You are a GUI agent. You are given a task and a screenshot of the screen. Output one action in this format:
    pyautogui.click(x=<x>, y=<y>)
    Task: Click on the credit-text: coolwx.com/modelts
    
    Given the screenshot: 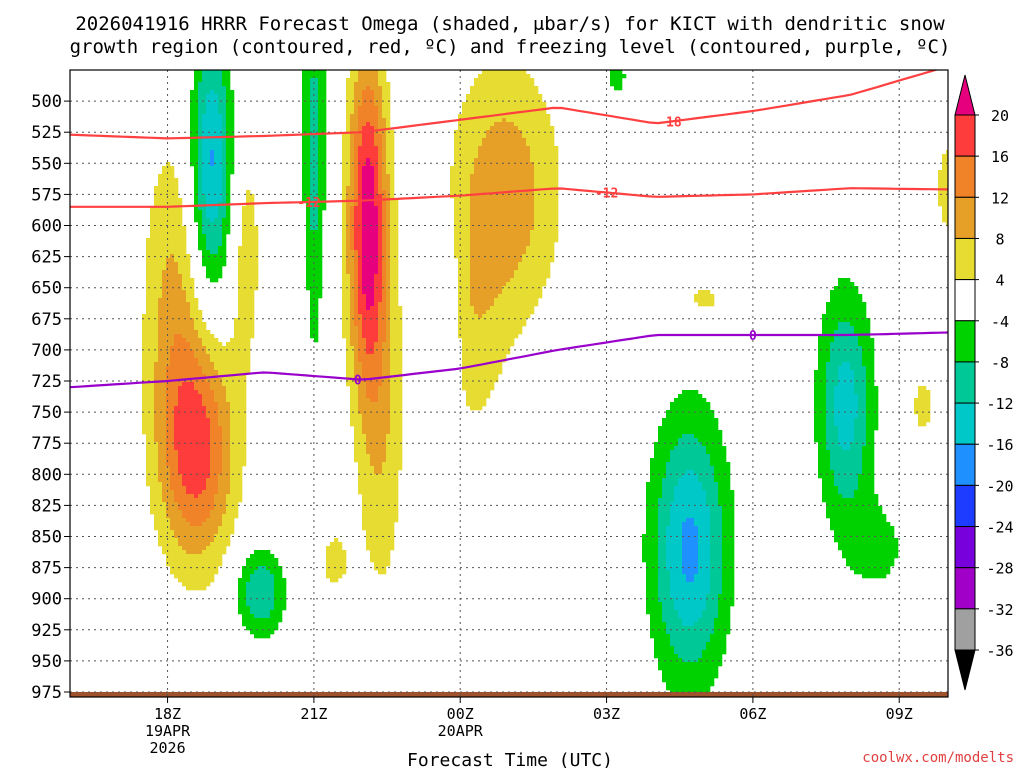 What is the action you would take?
    pyautogui.click(x=938, y=758)
    